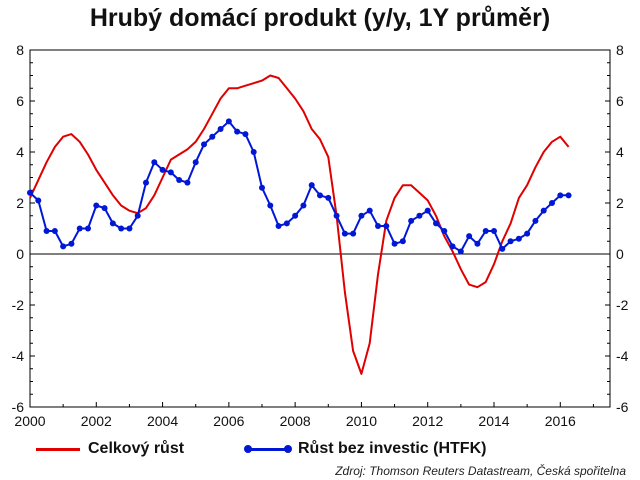 This screenshot has width=640, height=480. I want to click on y-axis-left: 8 6 4 2 0 -2 -4 -6, so click(23, 228).